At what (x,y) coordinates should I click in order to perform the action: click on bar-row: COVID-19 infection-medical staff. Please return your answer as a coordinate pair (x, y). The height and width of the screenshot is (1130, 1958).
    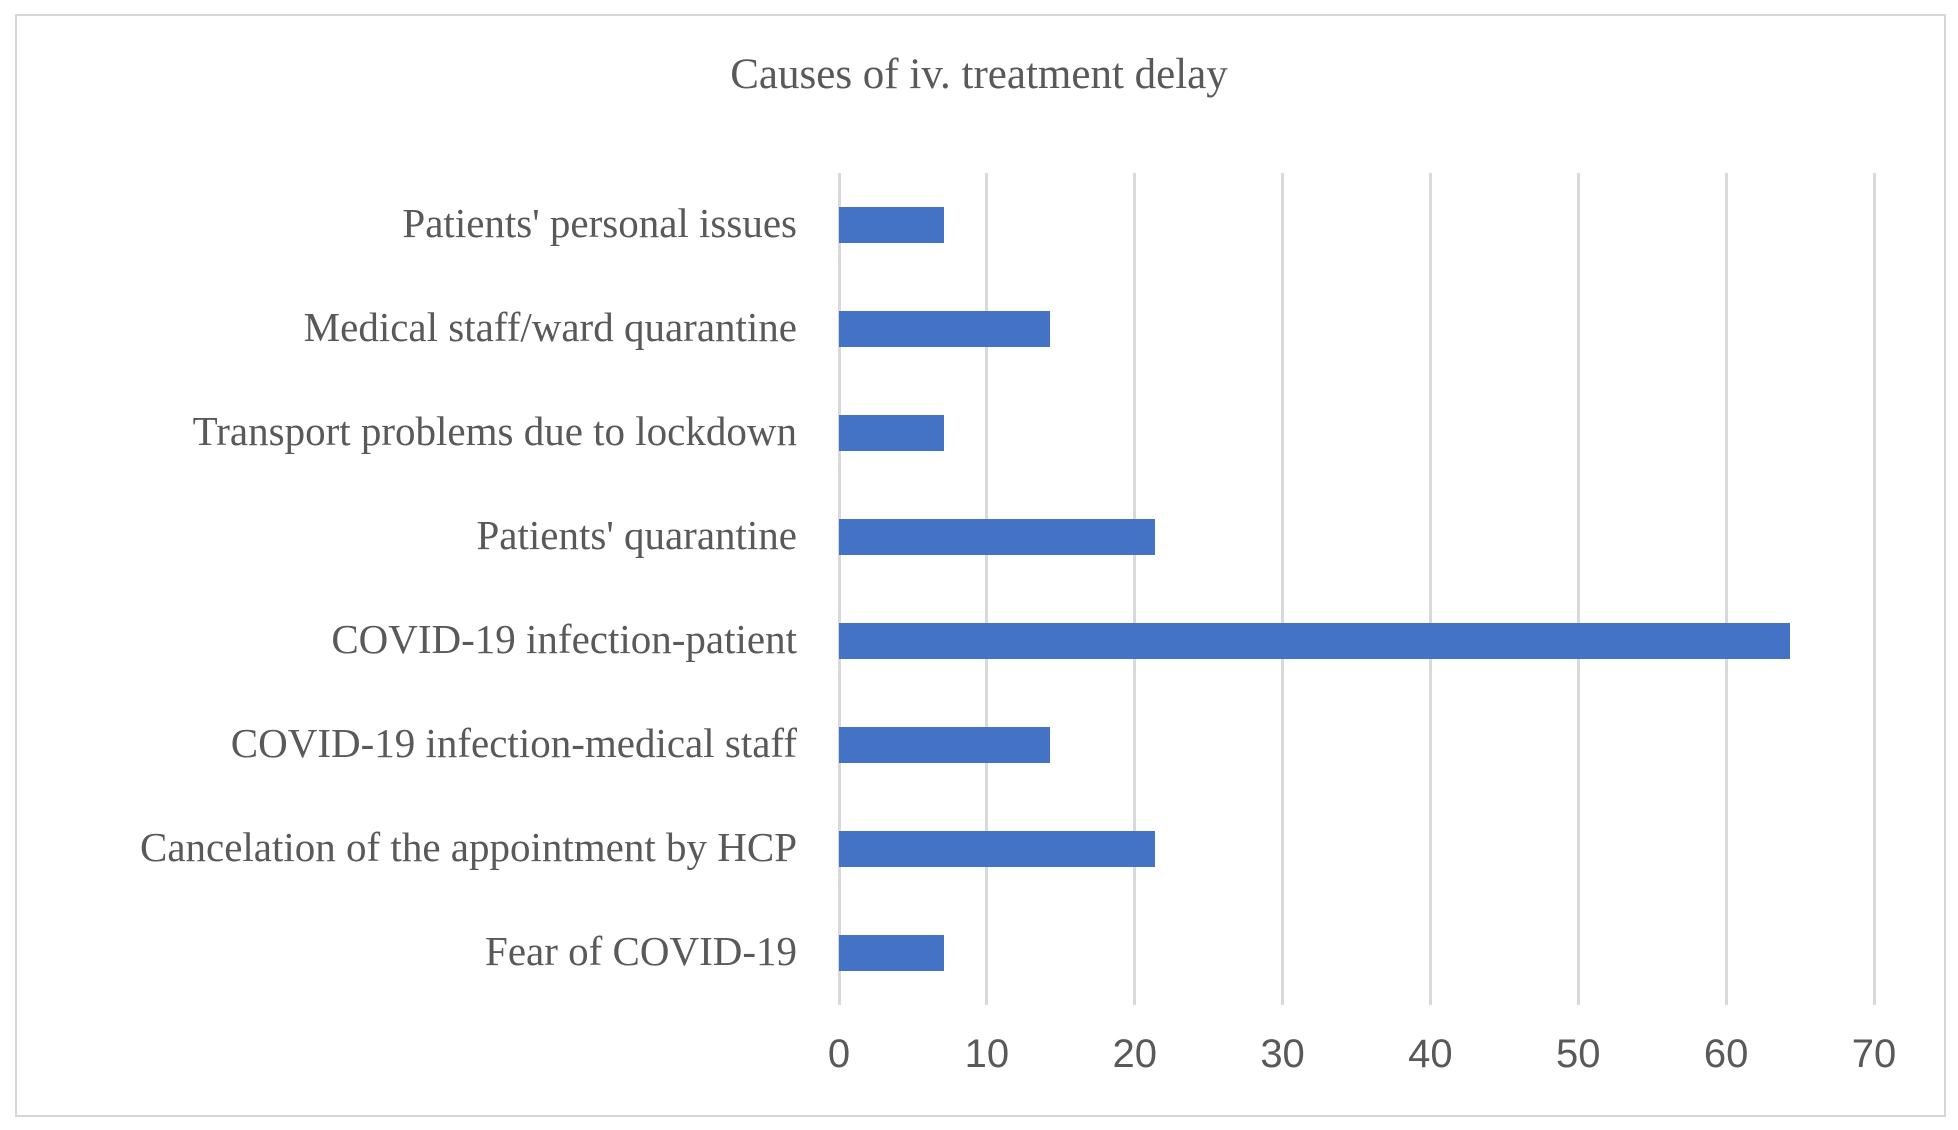
    Looking at the image, I should click on (979, 745).